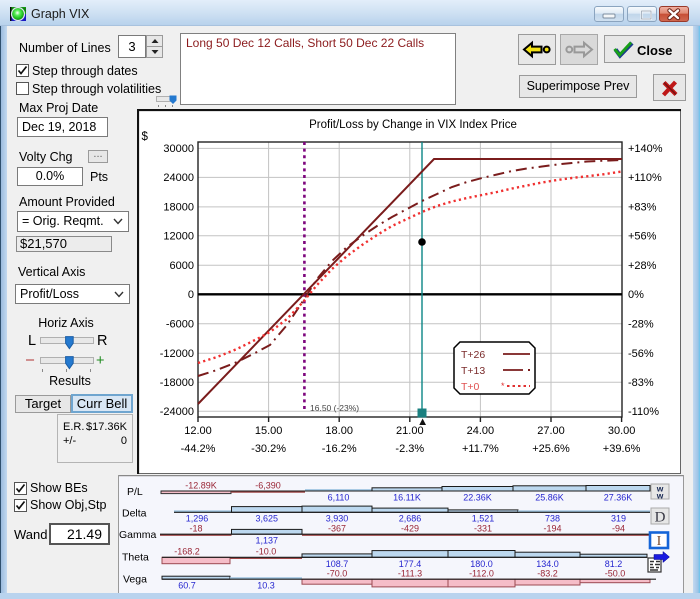  I want to click on svg-text: T+13, so click(473, 371).